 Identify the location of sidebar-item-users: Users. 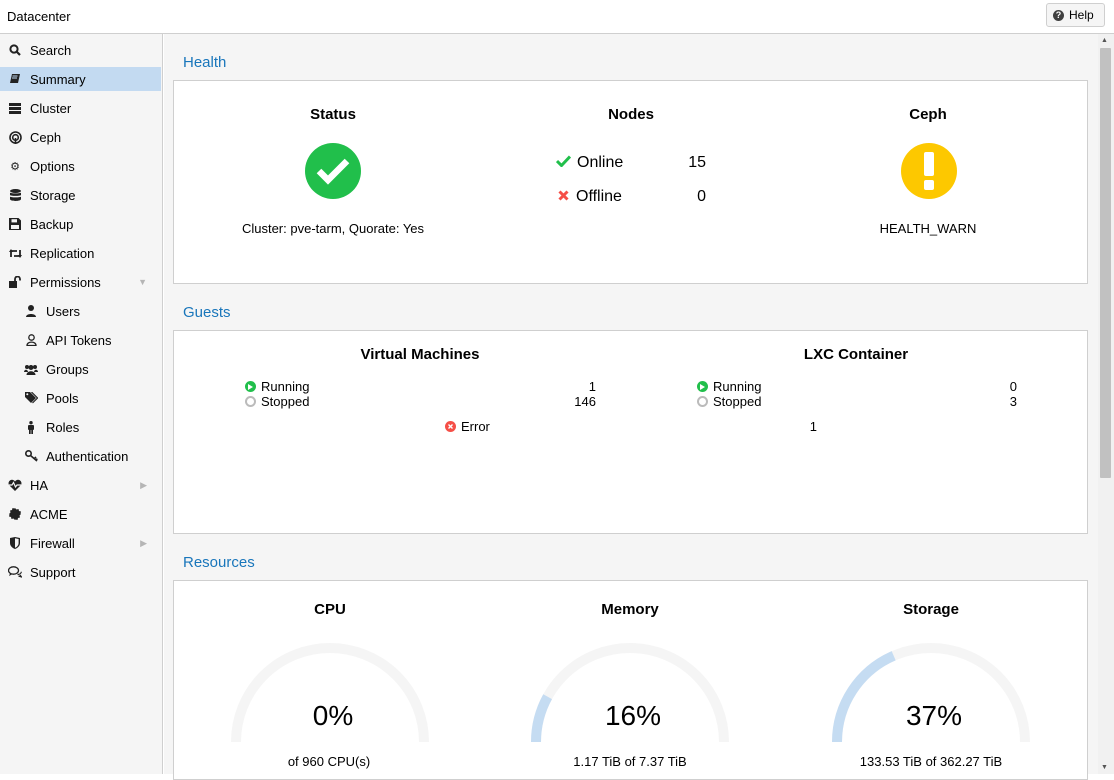
(80, 311).